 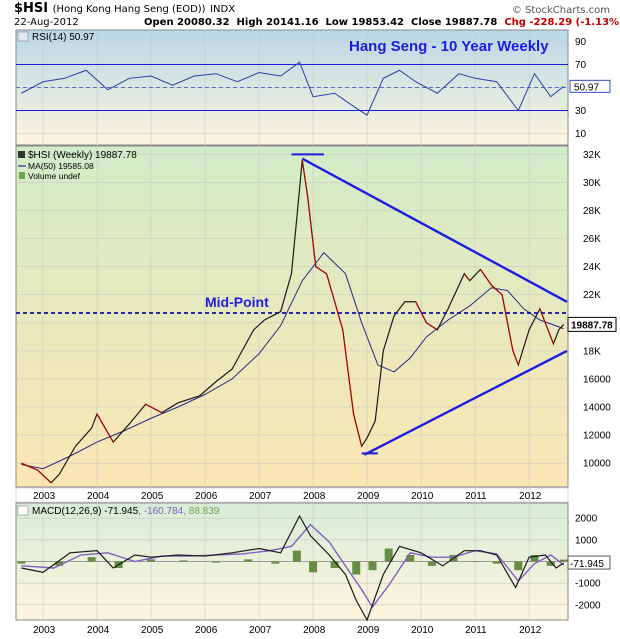 What do you see at coordinates (126, 511) in the screenshot?
I see `macd-legend: MACD(12,26,9) -71.945, -160.784, 88.839` at bounding box center [126, 511].